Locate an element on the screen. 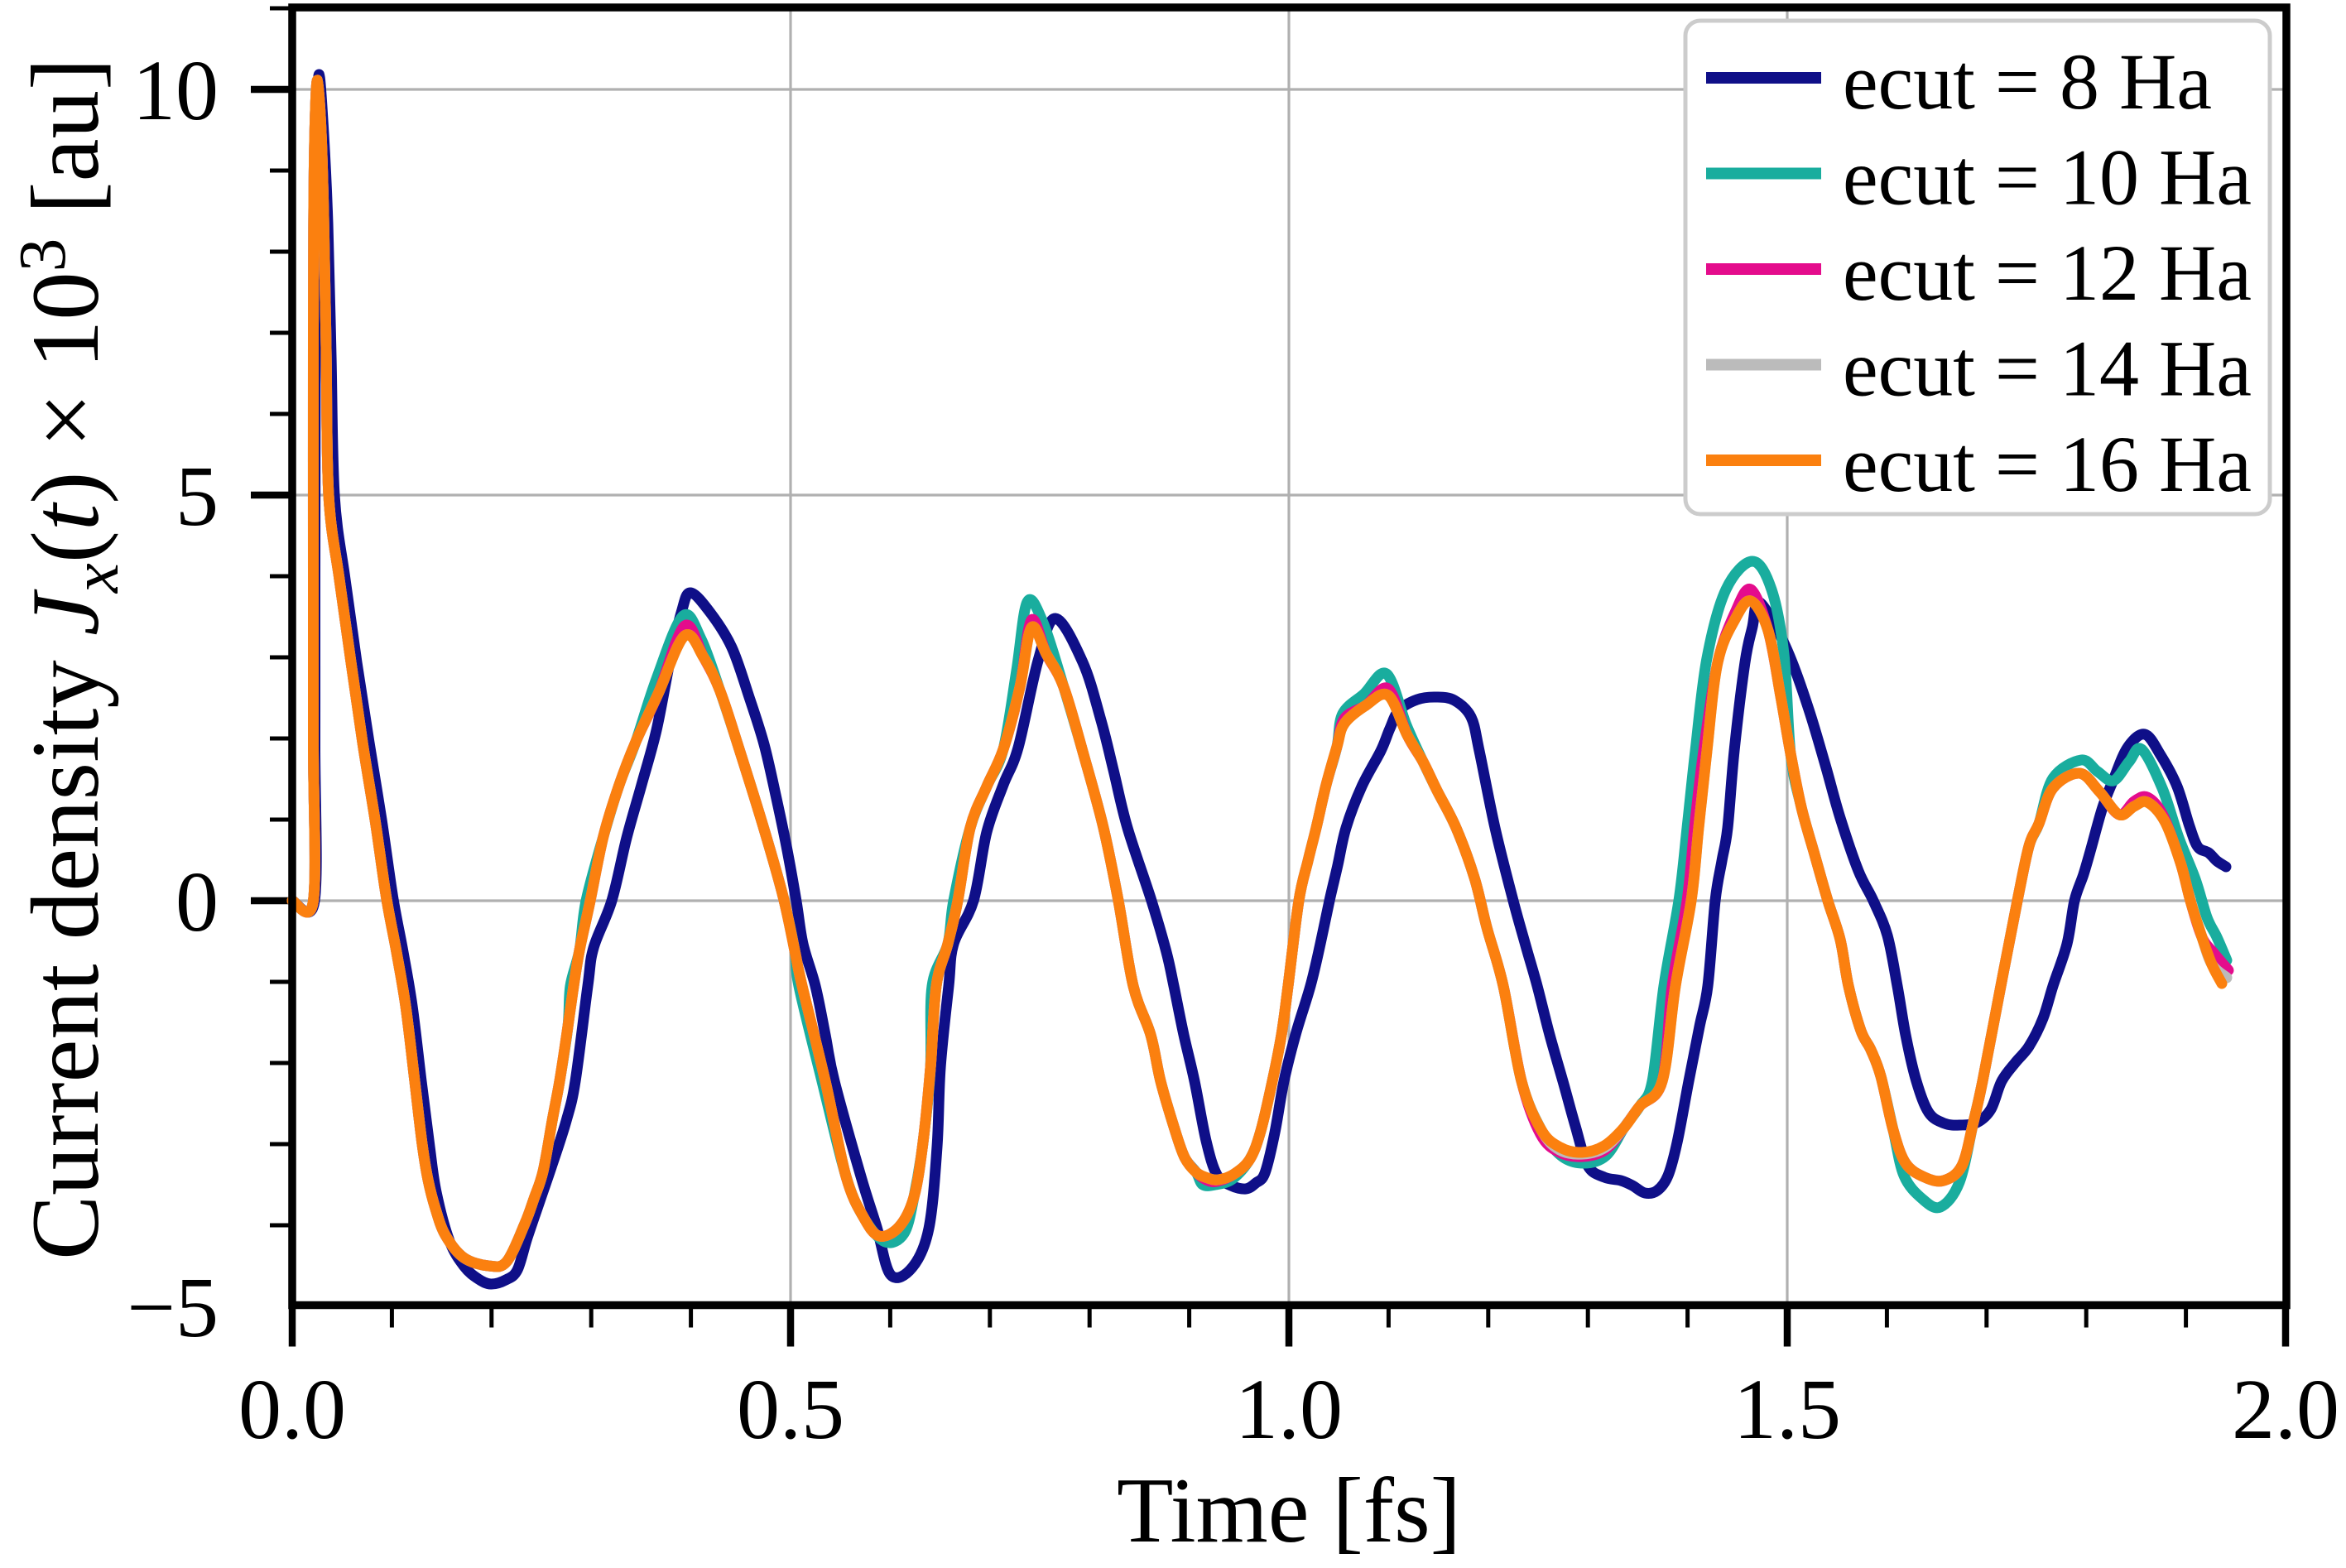  svg-text: Time [fs] is located at coordinates (1289, 1511).